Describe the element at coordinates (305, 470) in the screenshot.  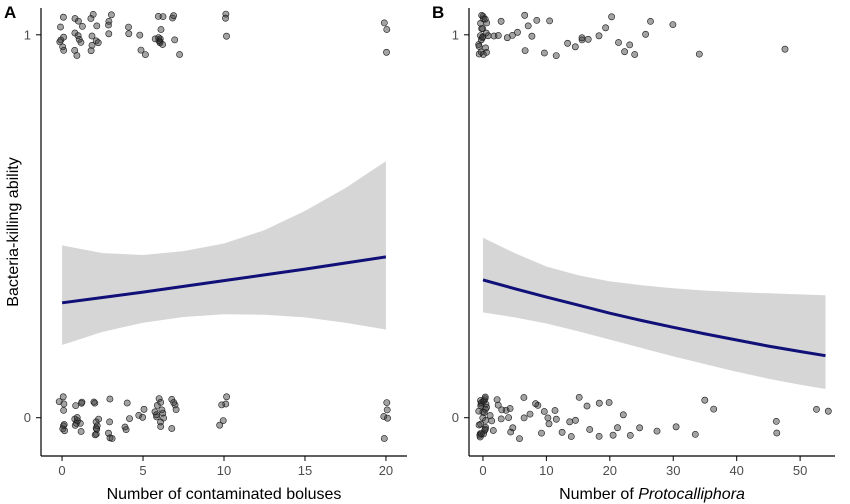
I see `x-tick-label: 15` at that location.